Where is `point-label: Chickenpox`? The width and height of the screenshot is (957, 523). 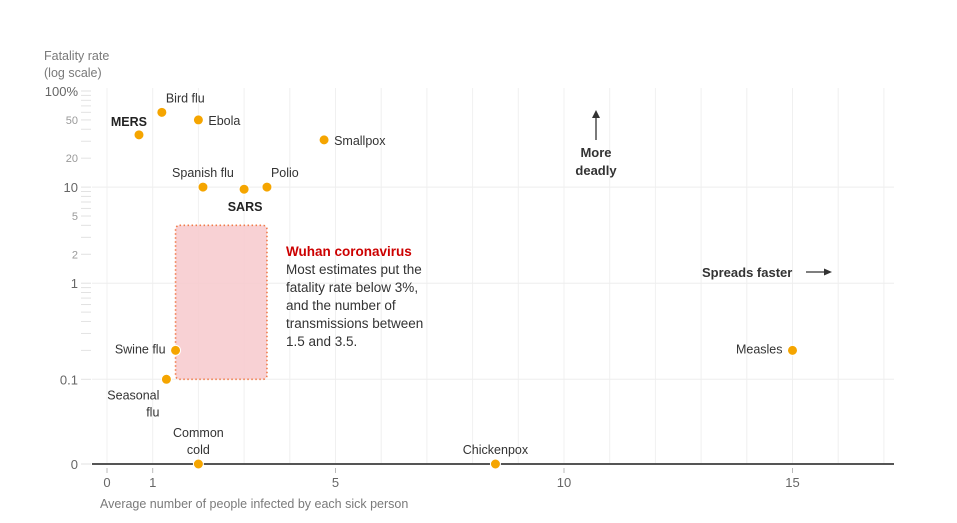 point-label: Chickenpox is located at coordinates (496, 450).